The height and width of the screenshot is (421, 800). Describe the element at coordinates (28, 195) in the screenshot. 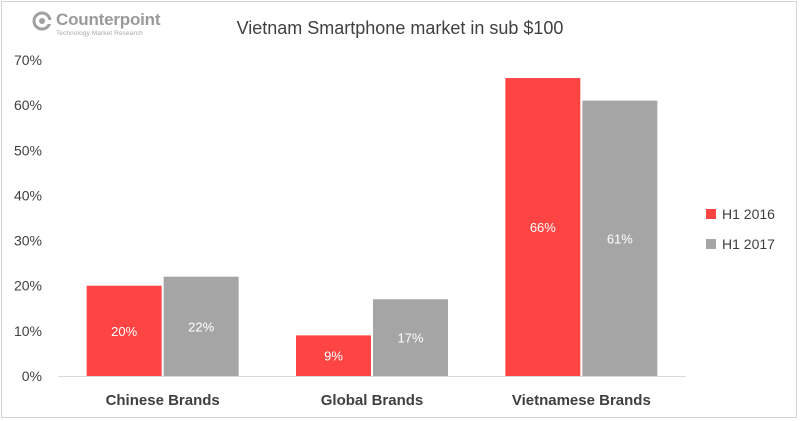

I see `y-tick-label: 40%` at that location.